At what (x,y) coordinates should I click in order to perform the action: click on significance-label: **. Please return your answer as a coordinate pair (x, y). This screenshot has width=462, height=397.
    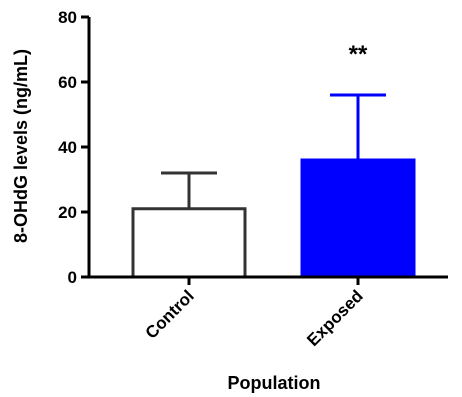
    Looking at the image, I should click on (358, 54).